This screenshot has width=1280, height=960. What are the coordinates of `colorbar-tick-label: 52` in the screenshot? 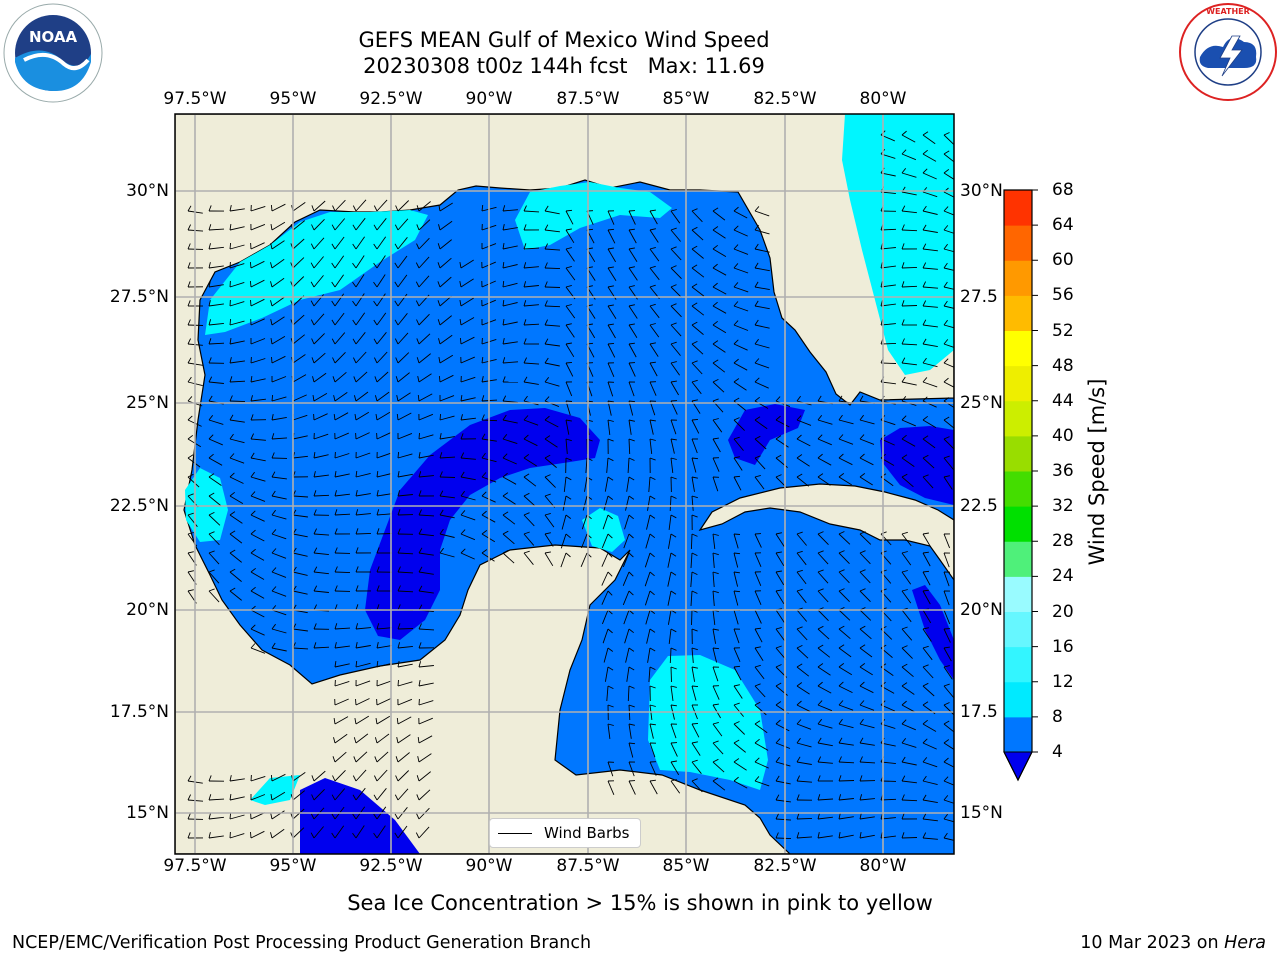 It's located at (1063, 330).